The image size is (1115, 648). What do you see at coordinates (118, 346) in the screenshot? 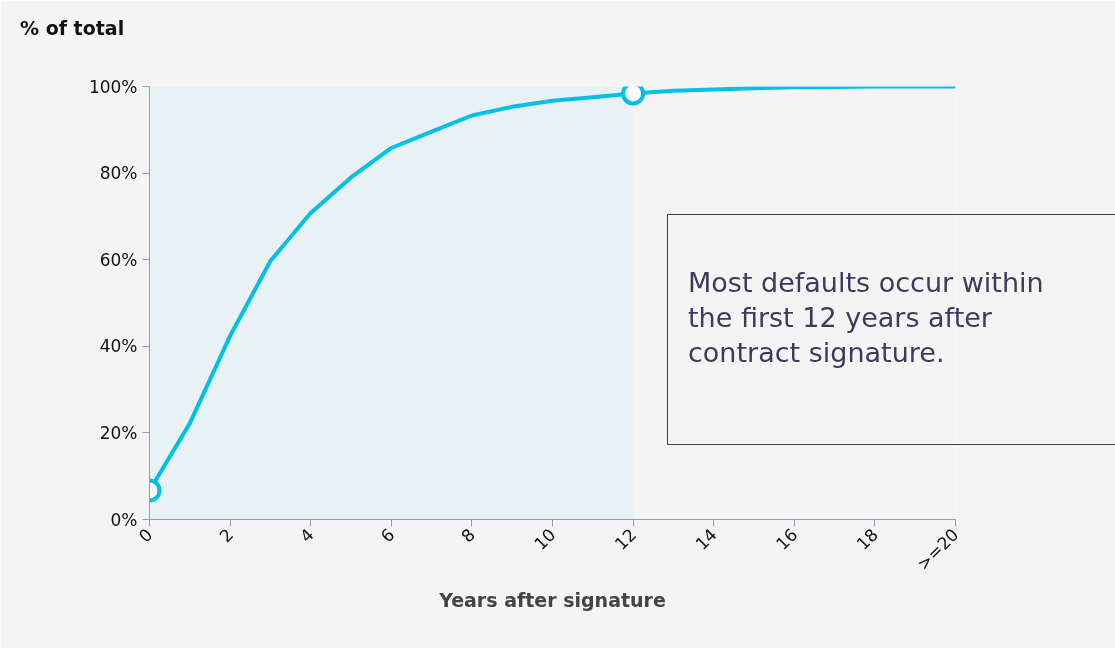
I see `y-tick-label: 40%` at bounding box center [118, 346].